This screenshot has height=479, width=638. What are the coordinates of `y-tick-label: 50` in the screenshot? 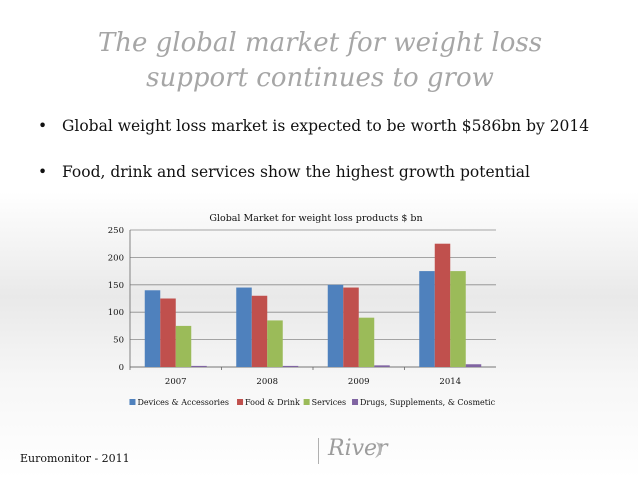 It's located at (118, 341).